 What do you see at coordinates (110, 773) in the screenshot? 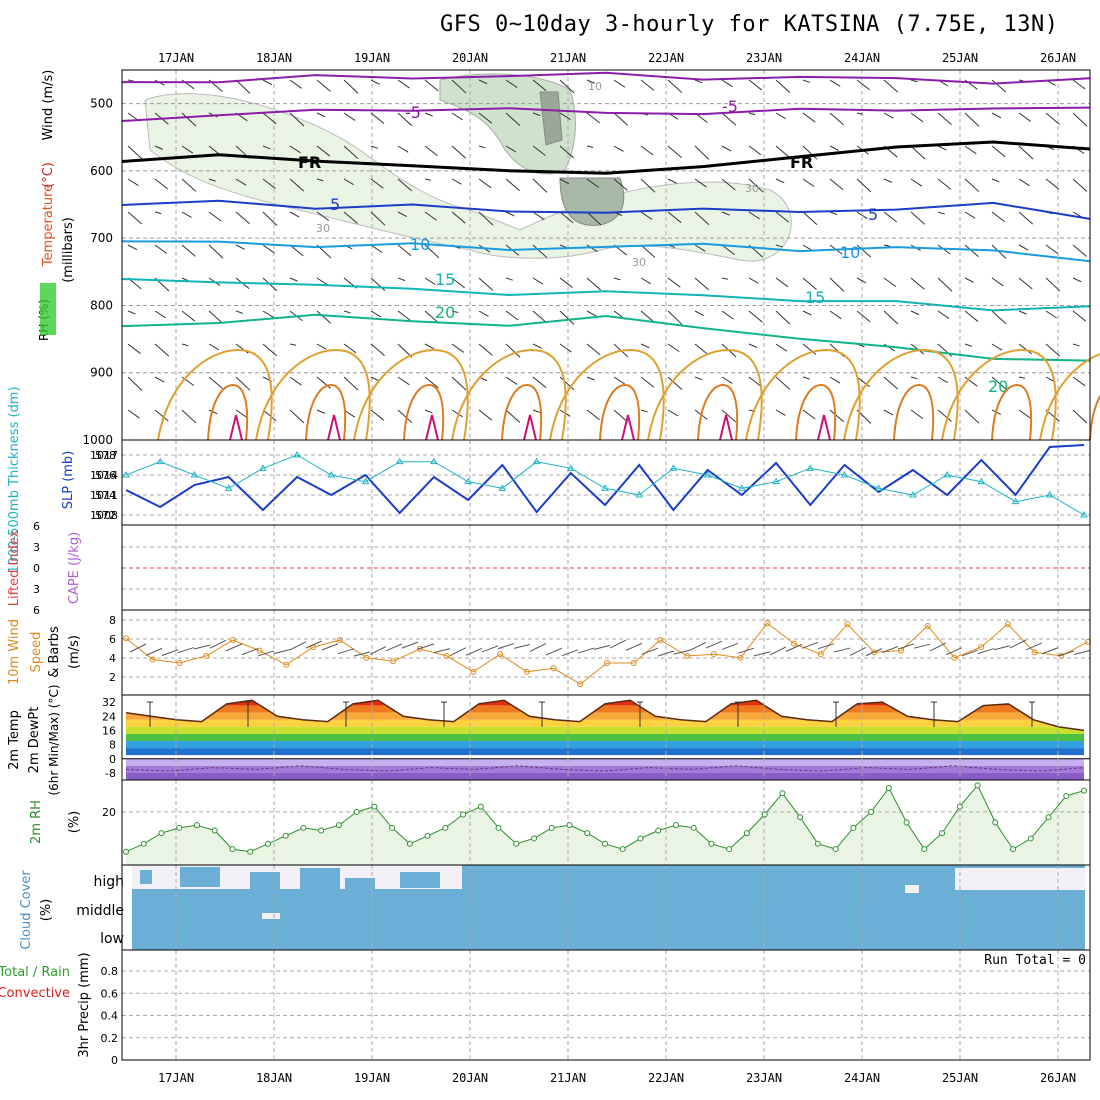
I see `temp-tick-label: -8` at bounding box center [110, 773].